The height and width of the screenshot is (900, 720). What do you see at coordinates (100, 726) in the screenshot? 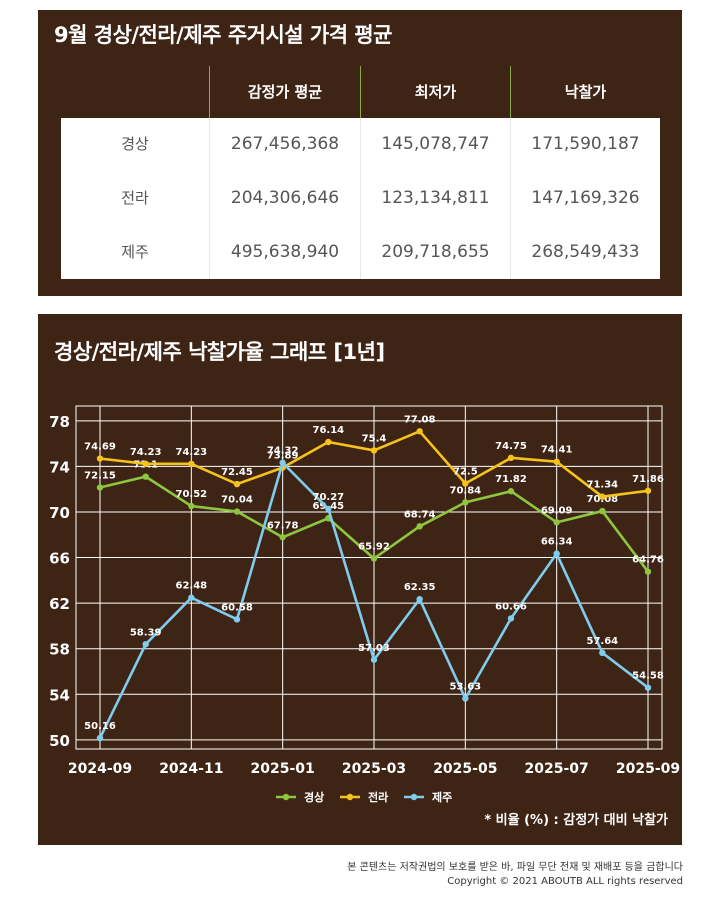
I see `data-label-jeju: 50.16` at bounding box center [100, 726].